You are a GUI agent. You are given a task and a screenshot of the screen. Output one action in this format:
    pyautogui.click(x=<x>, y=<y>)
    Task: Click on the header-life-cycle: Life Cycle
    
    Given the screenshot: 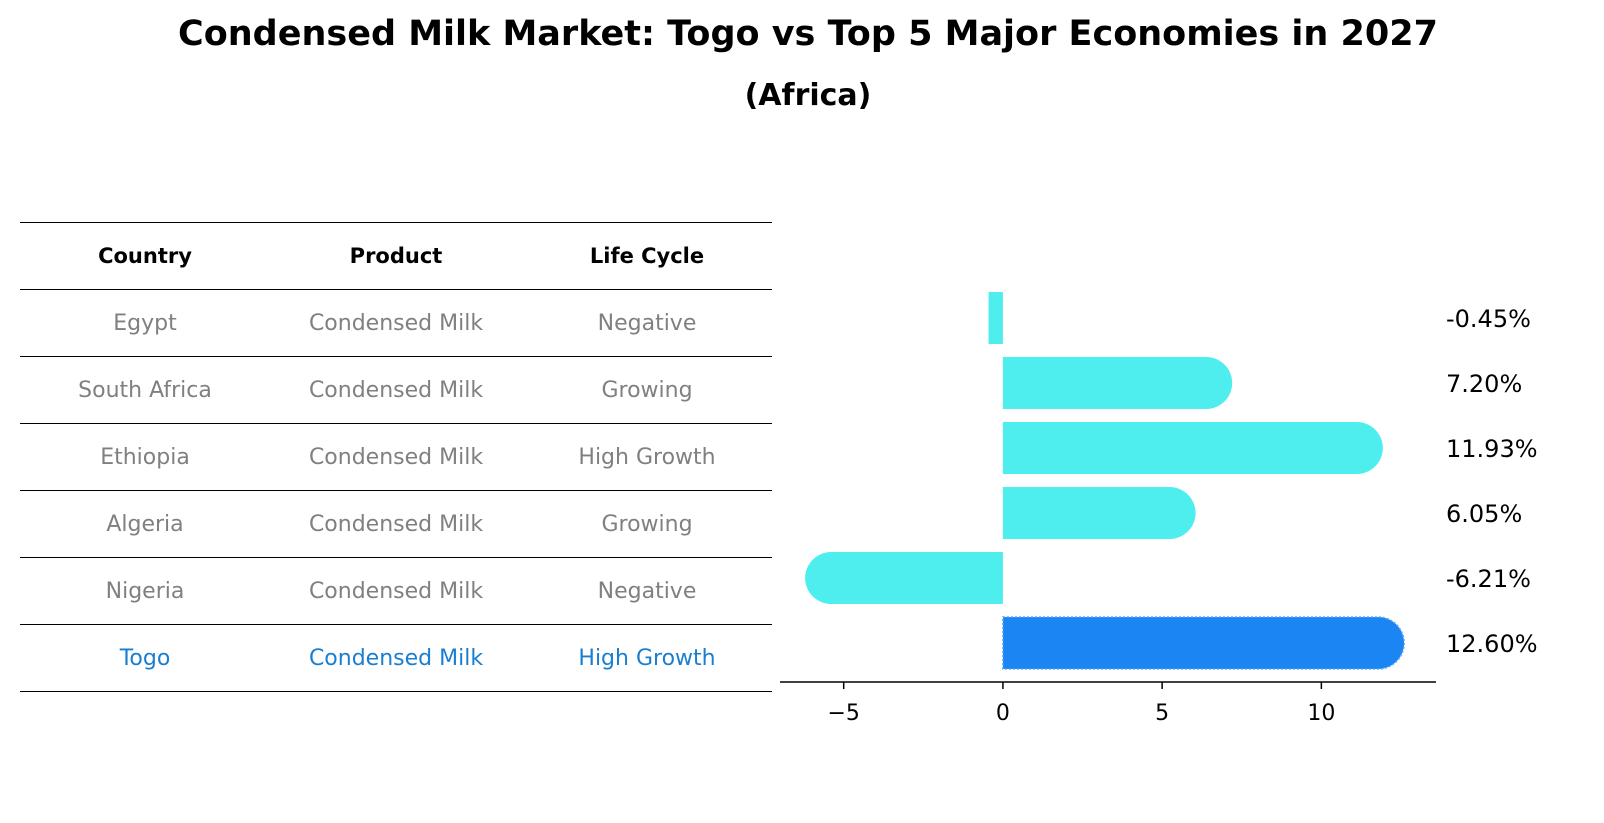 What is the action you would take?
    pyautogui.click(x=647, y=256)
    